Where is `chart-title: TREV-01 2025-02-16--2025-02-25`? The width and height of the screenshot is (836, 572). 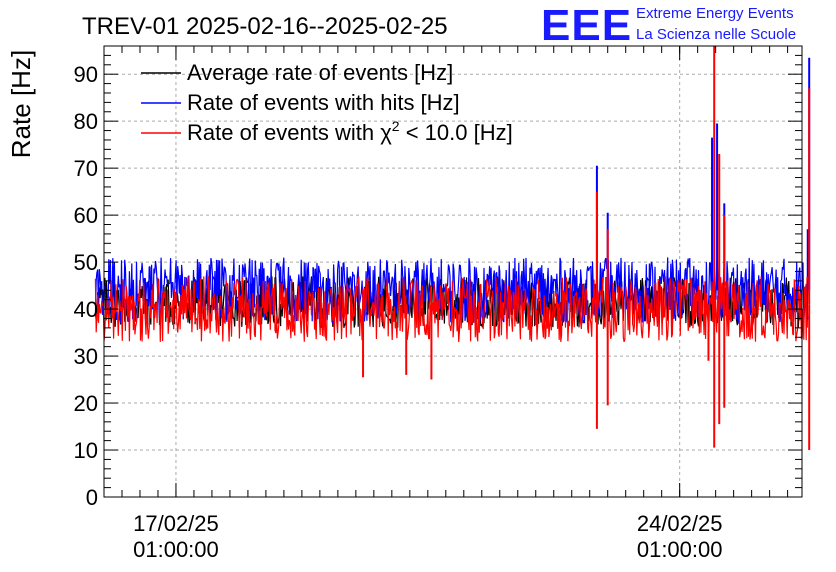
chart-title: TREV-01 2025-02-16--2025-02-25 is located at coordinates (265, 26).